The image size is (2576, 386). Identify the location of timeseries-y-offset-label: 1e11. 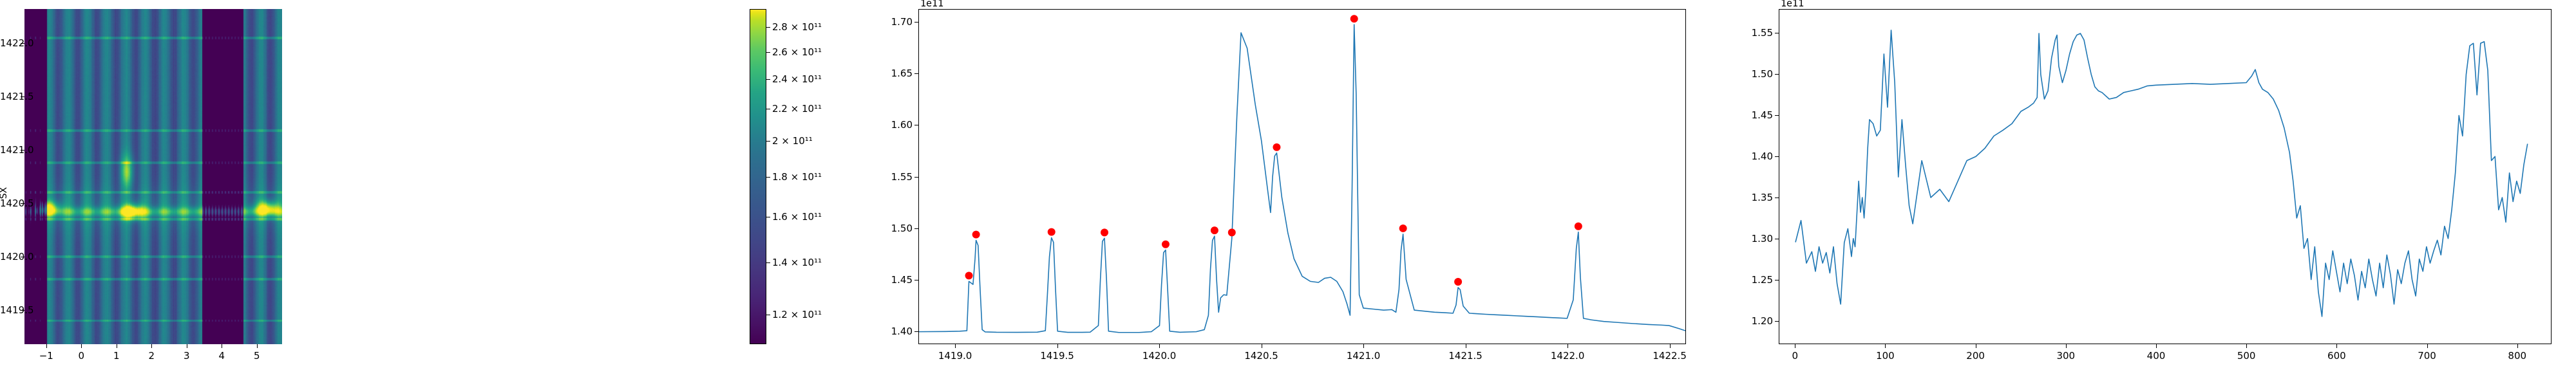
(1793, 4).